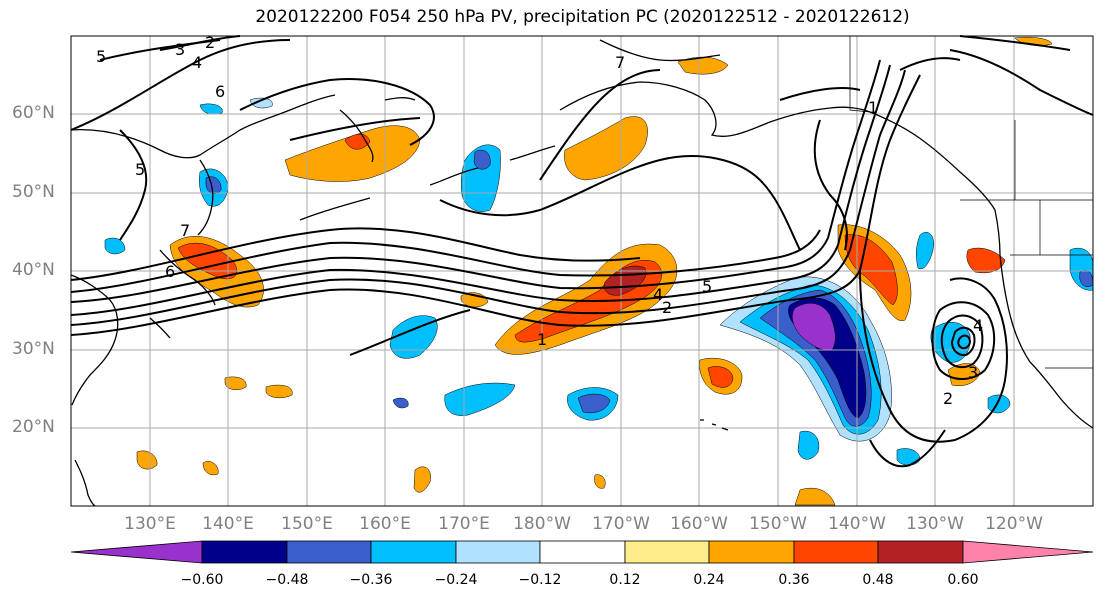 This screenshot has height=601, width=1105. What do you see at coordinates (85, 483) in the screenshot?
I see `coastline-philippines` at bounding box center [85, 483].